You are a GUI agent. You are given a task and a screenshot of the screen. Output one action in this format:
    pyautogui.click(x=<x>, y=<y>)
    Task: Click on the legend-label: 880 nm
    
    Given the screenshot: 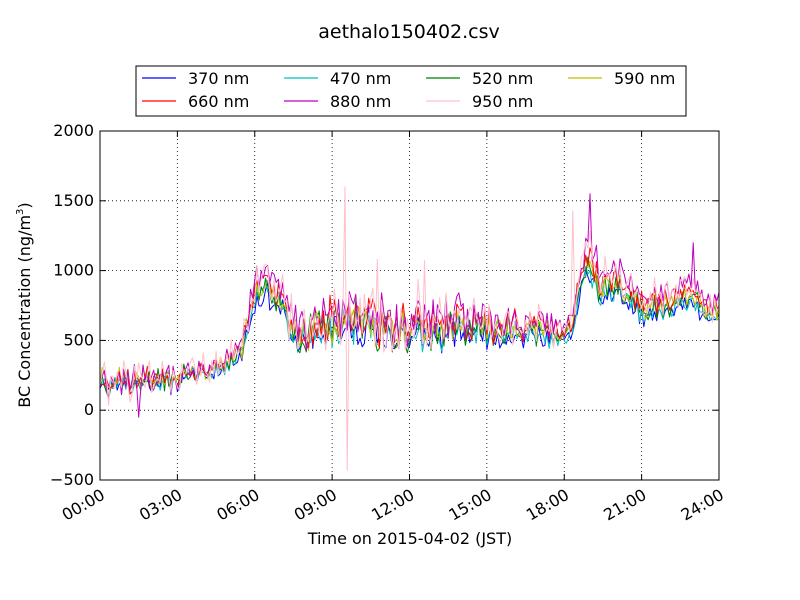 What is the action you would take?
    pyautogui.click(x=360, y=101)
    